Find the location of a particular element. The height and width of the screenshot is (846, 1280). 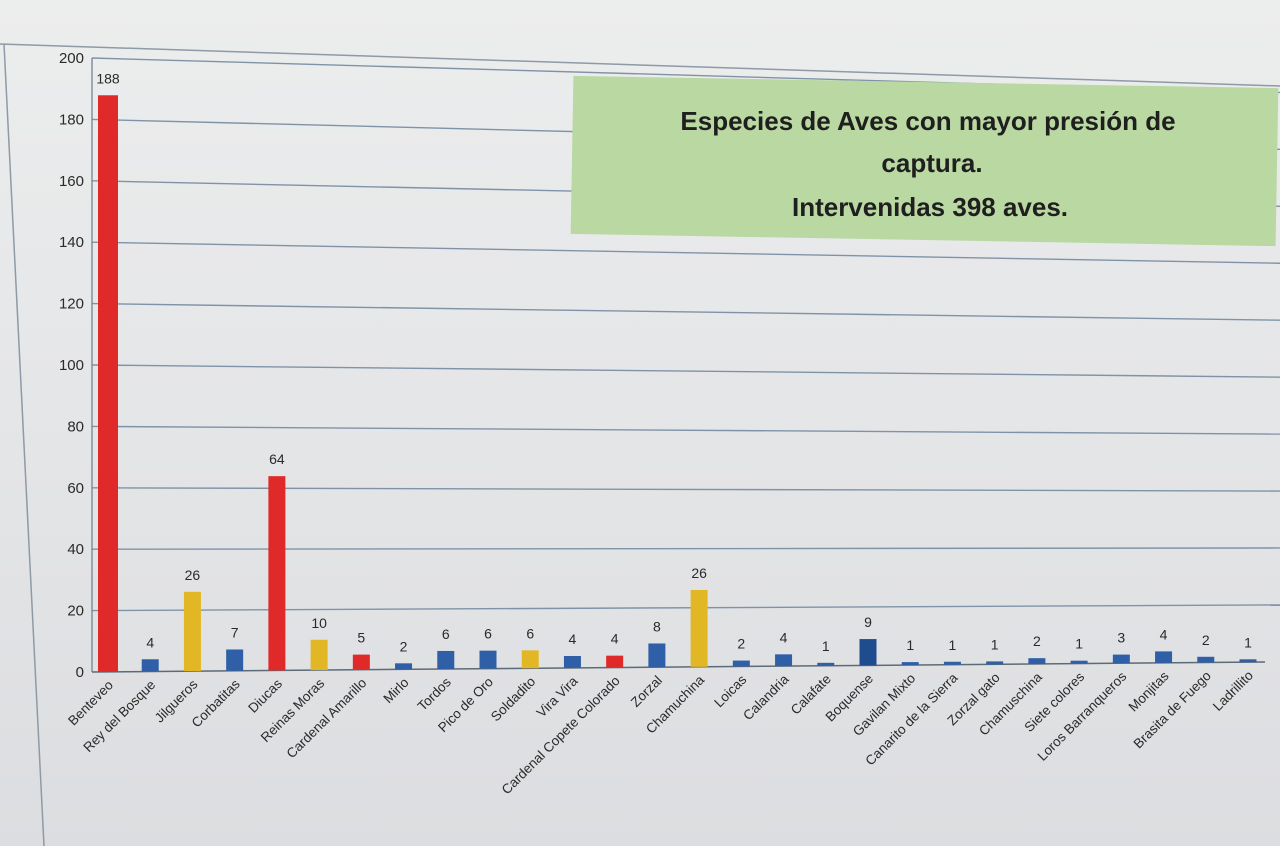

data-label: 3 is located at coordinates (1121, 638).